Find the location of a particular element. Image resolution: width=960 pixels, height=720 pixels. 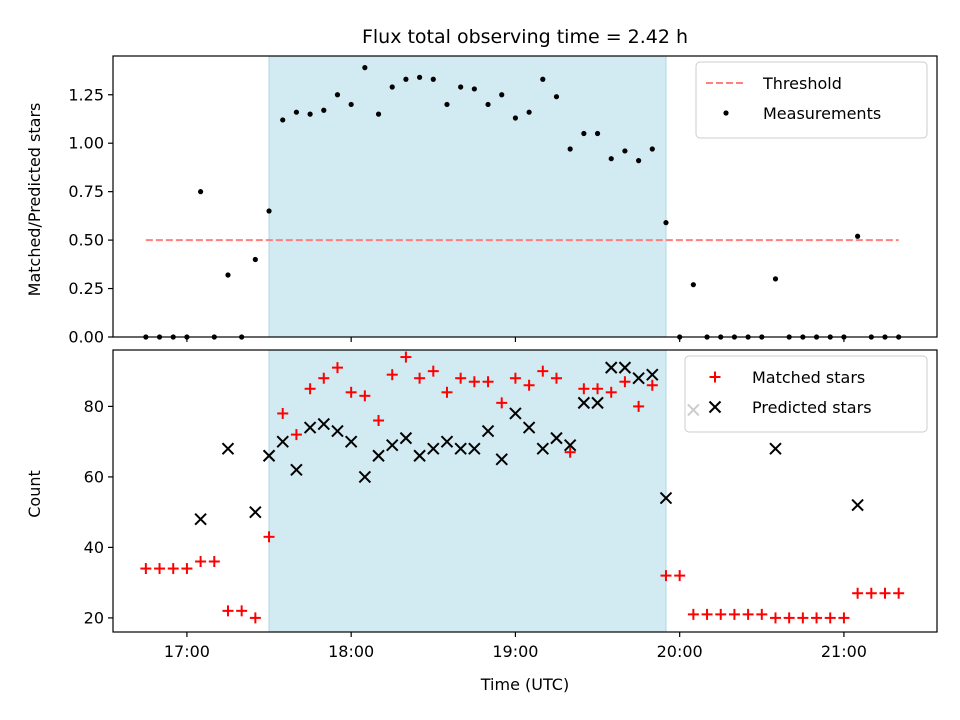

legend: Matched stars Predicted stars is located at coordinates (806, 394).